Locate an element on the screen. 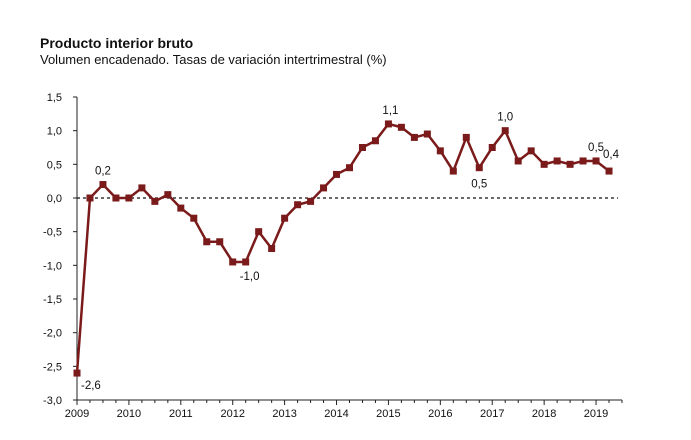  x-tick-label: 2018 is located at coordinates (544, 414).